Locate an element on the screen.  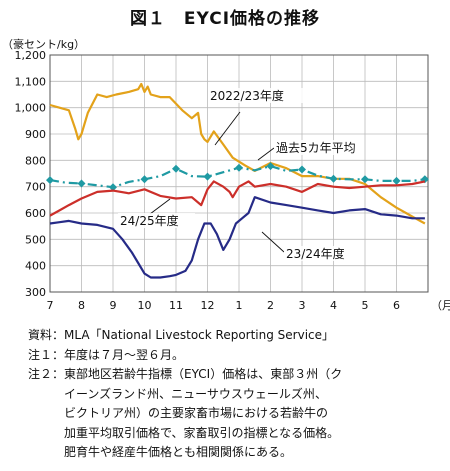
y-tick-label: 300 is located at coordinates (35, 292).